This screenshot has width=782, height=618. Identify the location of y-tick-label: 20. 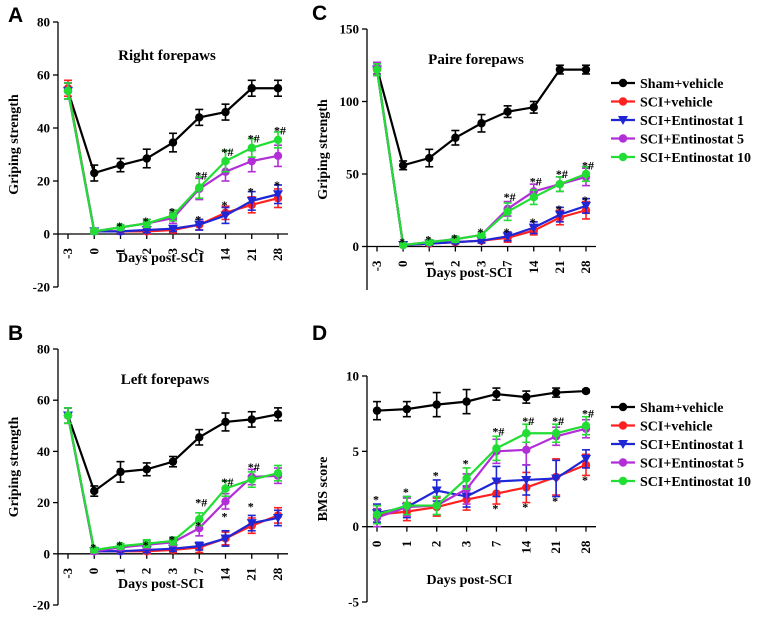
(43, 502).